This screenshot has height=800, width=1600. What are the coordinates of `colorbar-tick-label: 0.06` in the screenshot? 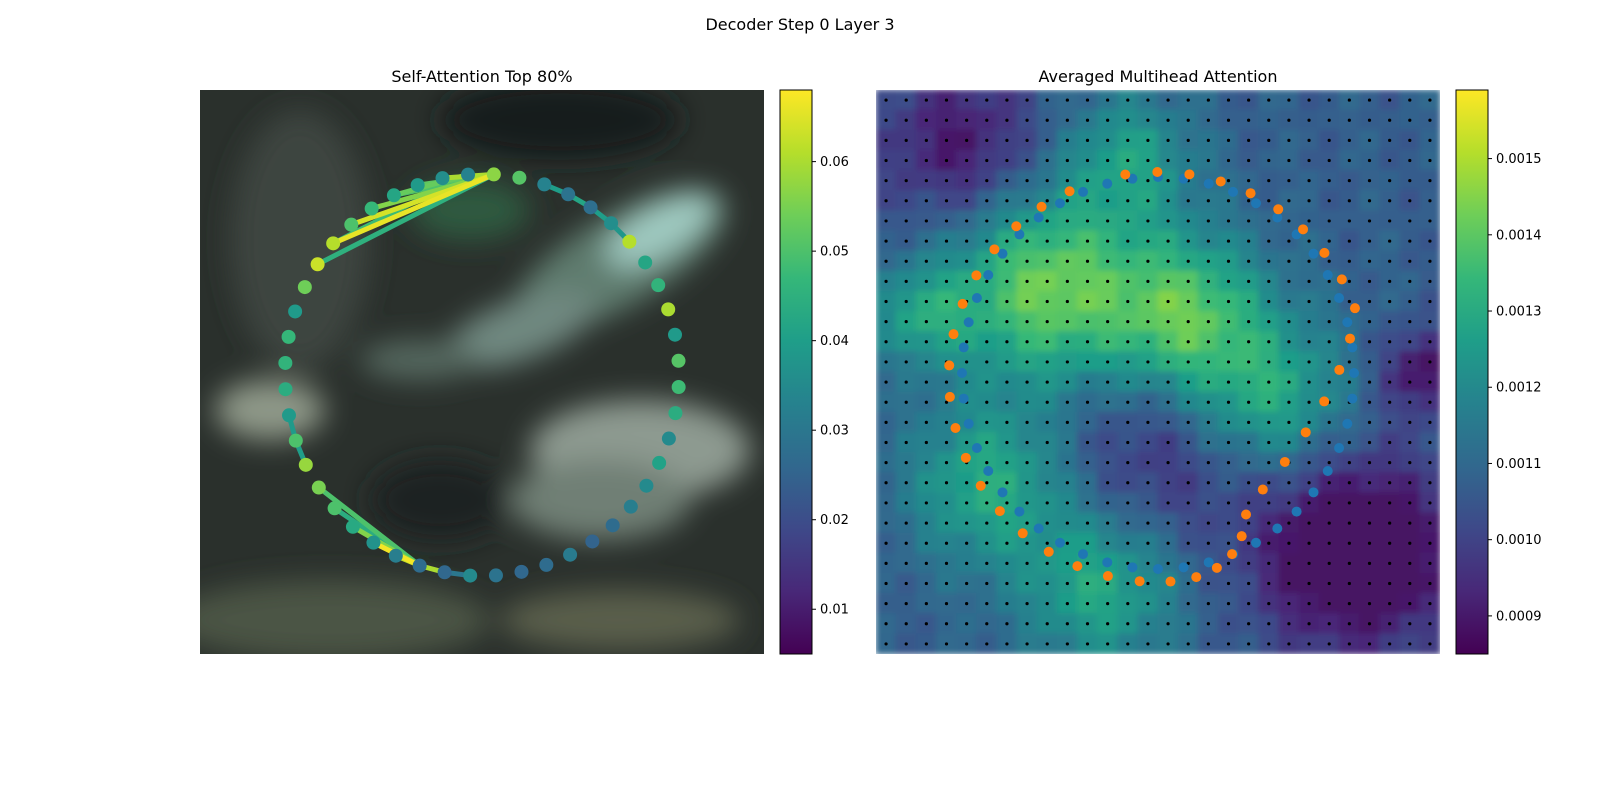 It's located at (834, 162).